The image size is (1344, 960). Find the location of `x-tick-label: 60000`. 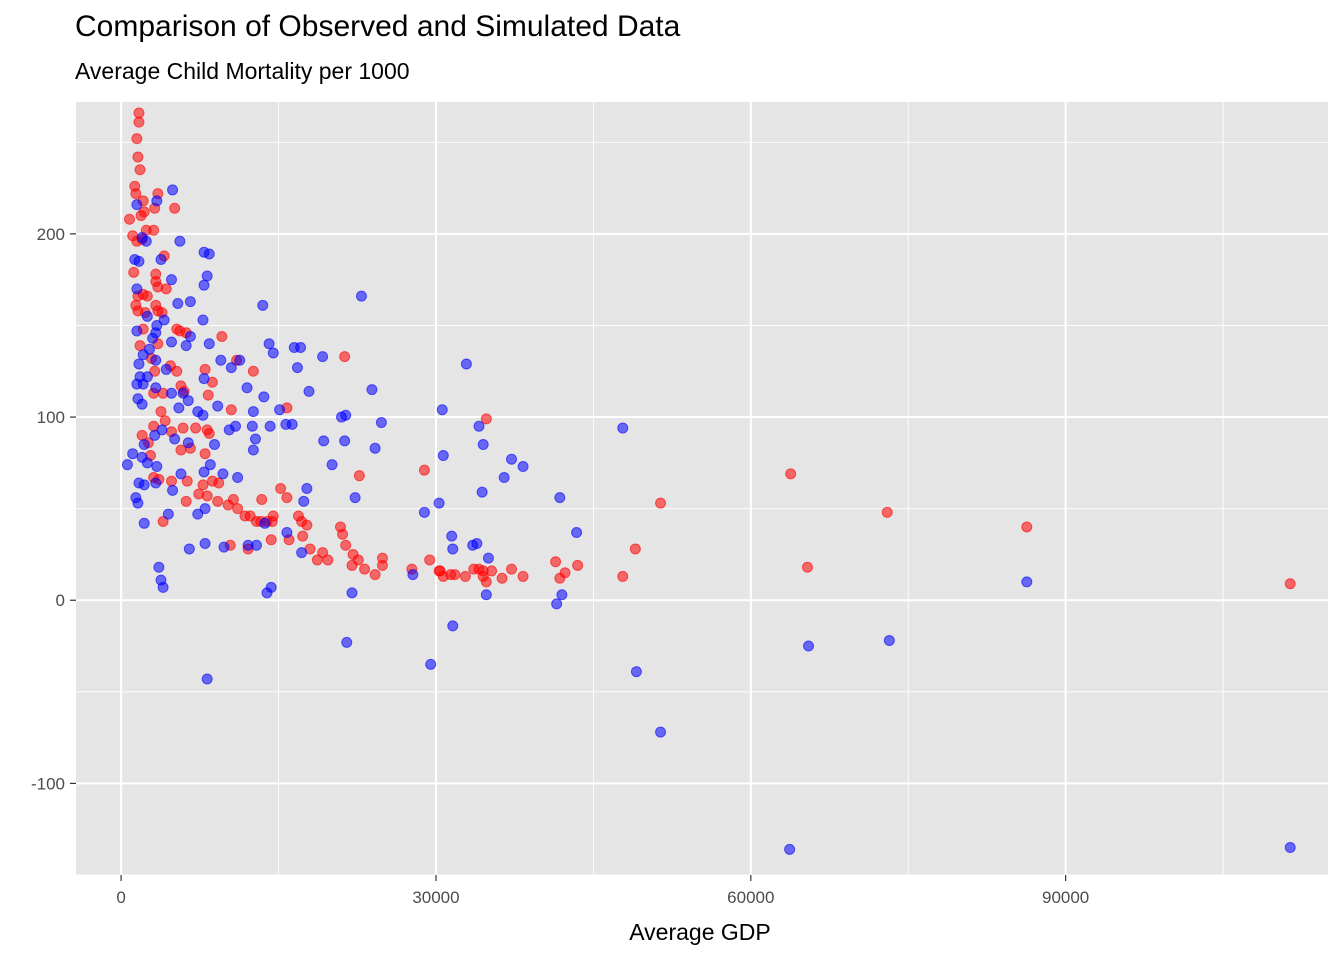

x-tick-label: 60000 is located at coordinates (750, 897).